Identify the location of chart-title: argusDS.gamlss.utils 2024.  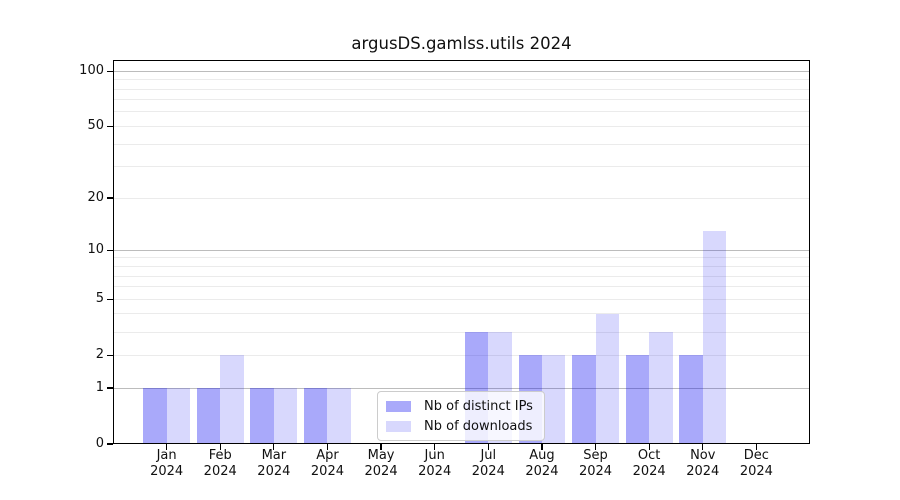
(461, 43).